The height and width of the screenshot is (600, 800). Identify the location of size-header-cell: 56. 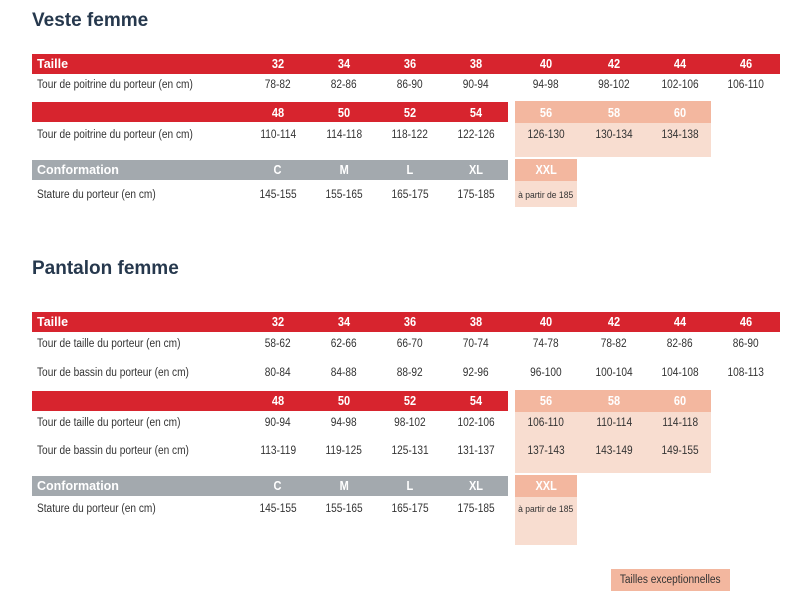
(546, 401).